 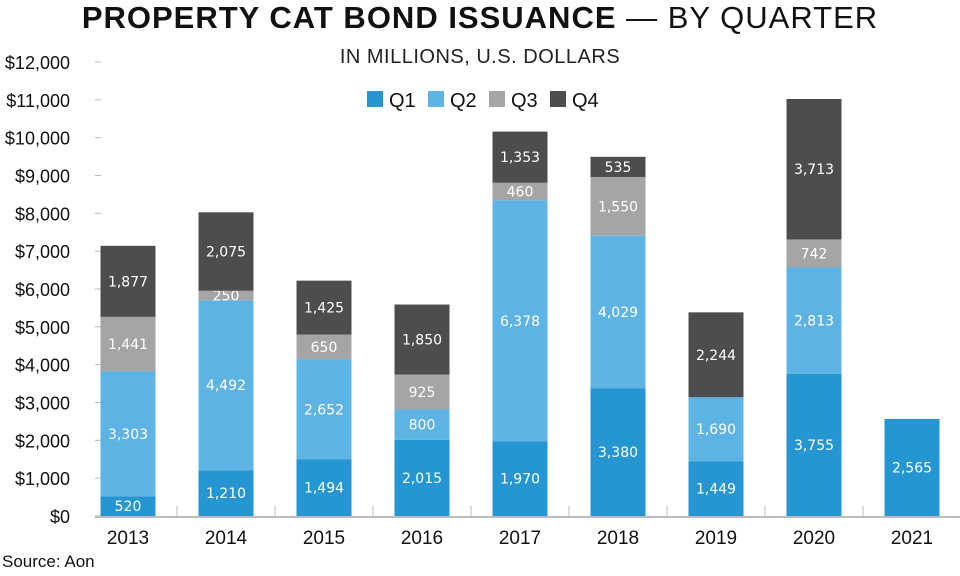 What do you see at coordinates (497, 99) in the screenshot?
I see `legend-swatch-q3` at bounding box center [497, 99].